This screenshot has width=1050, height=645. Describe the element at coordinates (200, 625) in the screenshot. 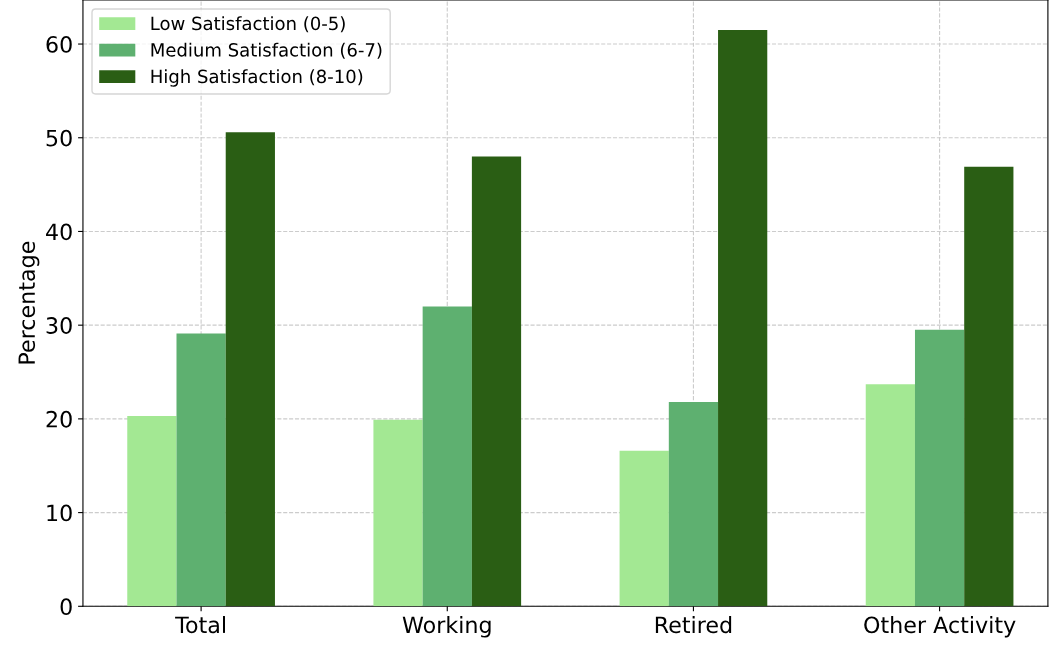

I see `x-tick-label: Total` at that location.